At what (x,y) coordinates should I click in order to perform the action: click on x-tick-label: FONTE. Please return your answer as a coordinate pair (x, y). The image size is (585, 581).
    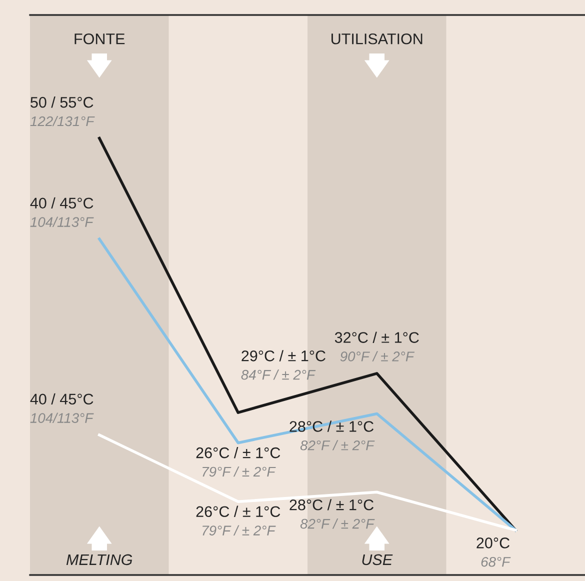
    Looking at the image, I should click on (99, 38).